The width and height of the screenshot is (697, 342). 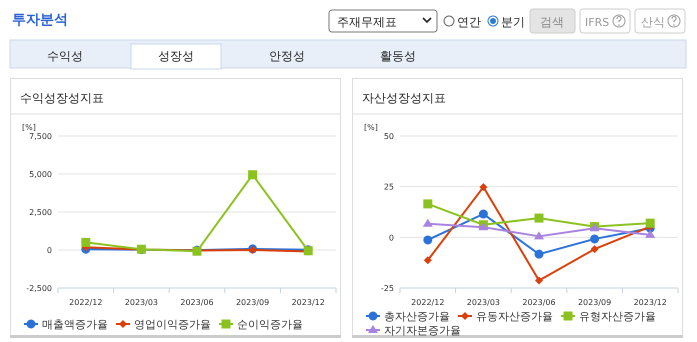 What do you see at coordinates (270, 324) in the screenshot?
I see `legend-label: 순이익증가율` at bounding box center [270, 324].